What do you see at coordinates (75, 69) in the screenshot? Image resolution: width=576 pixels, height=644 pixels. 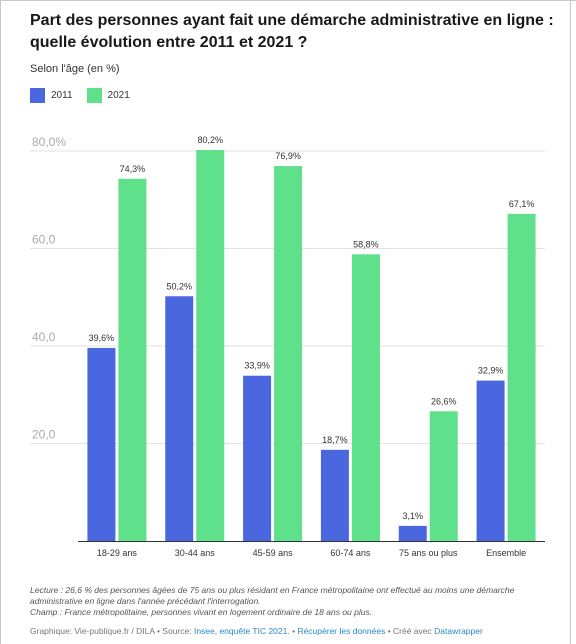 I see `chart-subtitle: Selon l'âge (en %)` at bounding box center [75, 69].